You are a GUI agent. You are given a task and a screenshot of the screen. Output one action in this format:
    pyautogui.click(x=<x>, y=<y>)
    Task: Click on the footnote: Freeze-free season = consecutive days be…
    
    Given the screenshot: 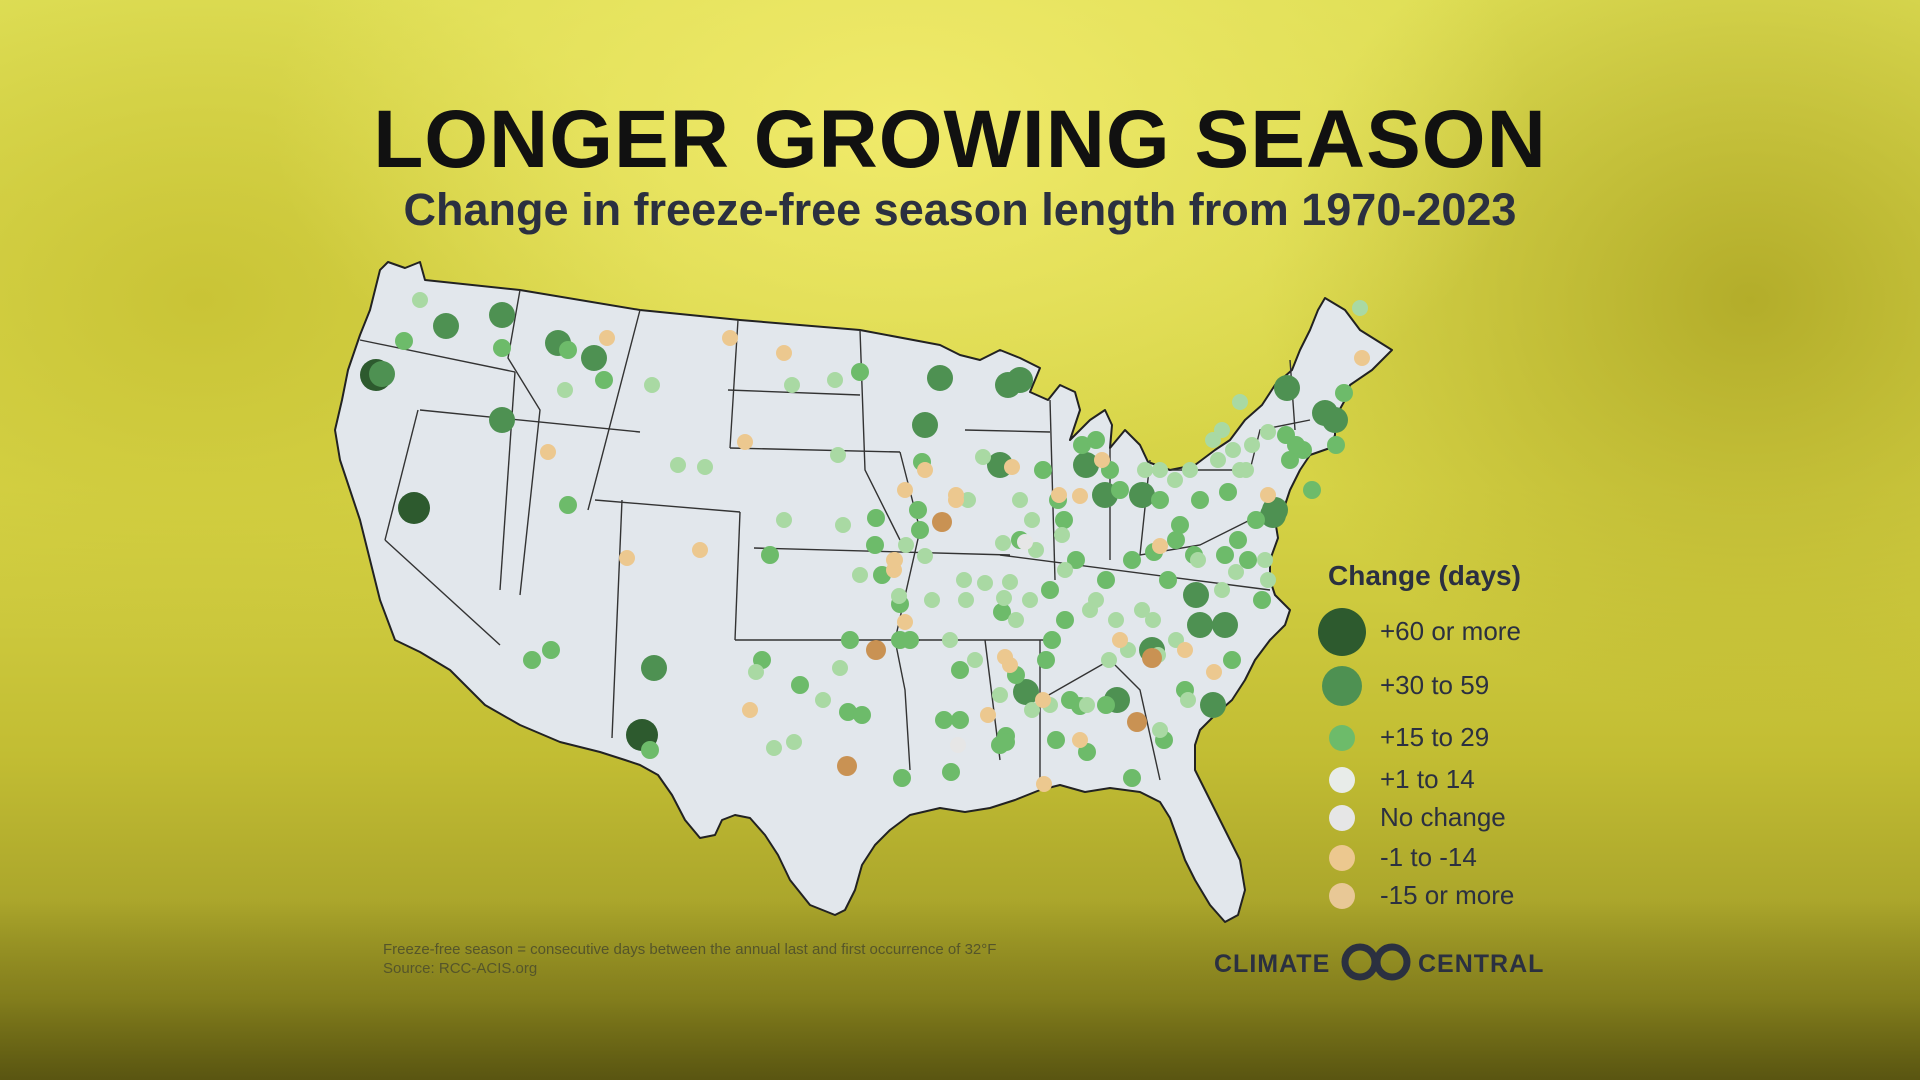 What is the action you would take?
    pyautogui.click(x=689, y=959)
    